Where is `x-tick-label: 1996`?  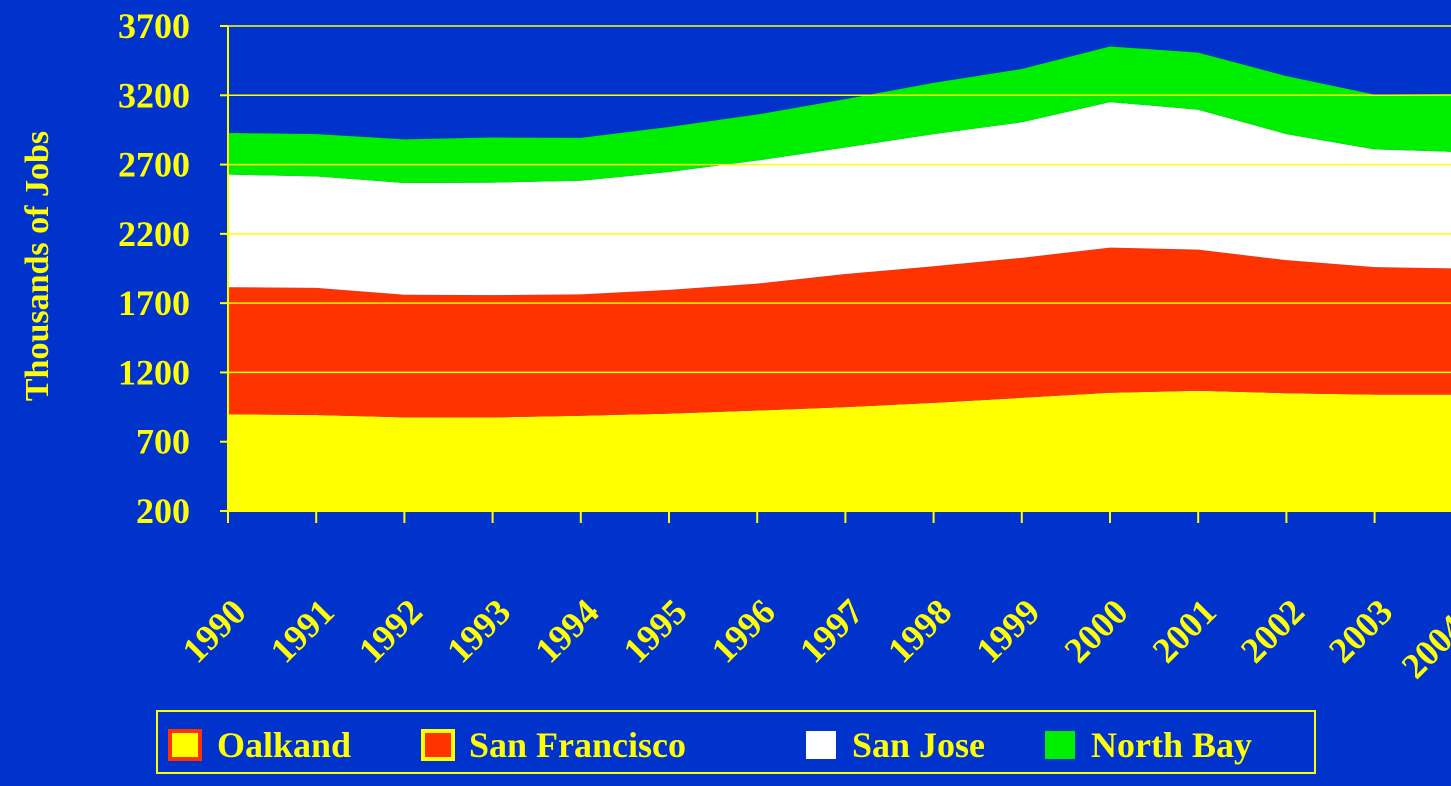 x-tick-label: 1996 is located at coordinates (743, 630).